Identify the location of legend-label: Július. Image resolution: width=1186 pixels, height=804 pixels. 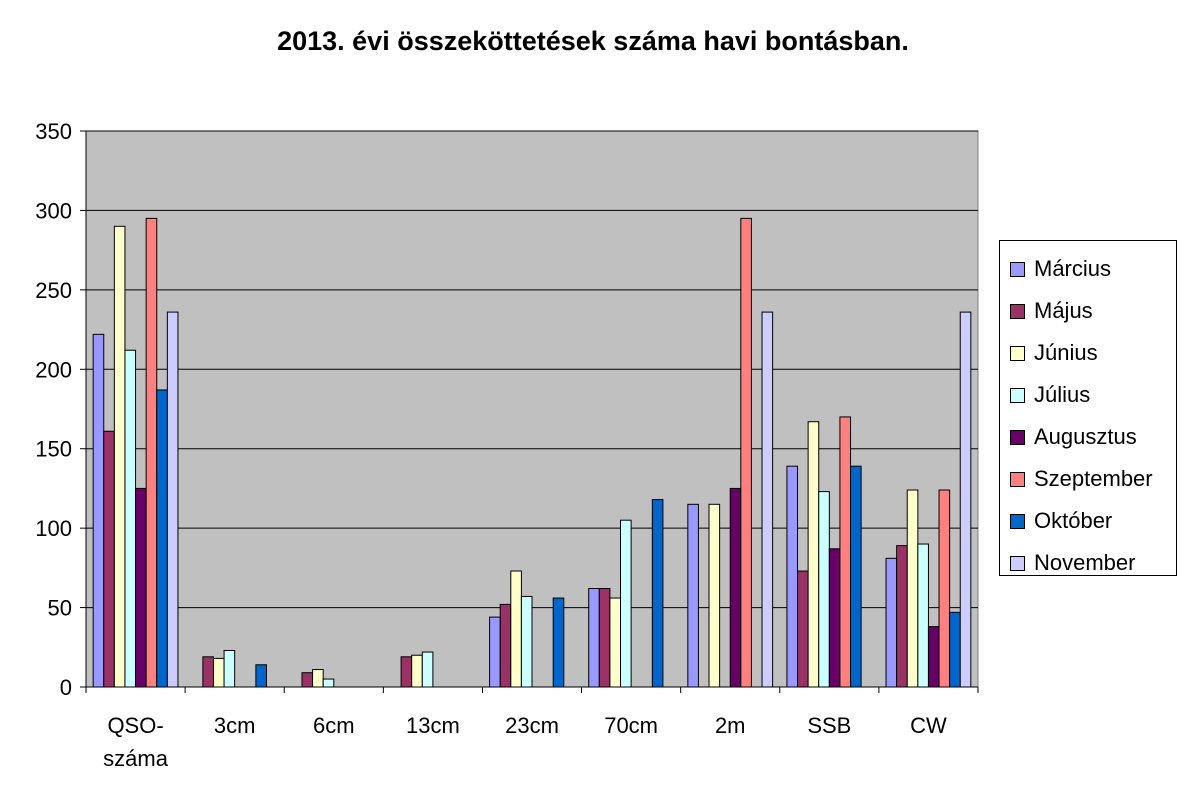
(1062, 394).